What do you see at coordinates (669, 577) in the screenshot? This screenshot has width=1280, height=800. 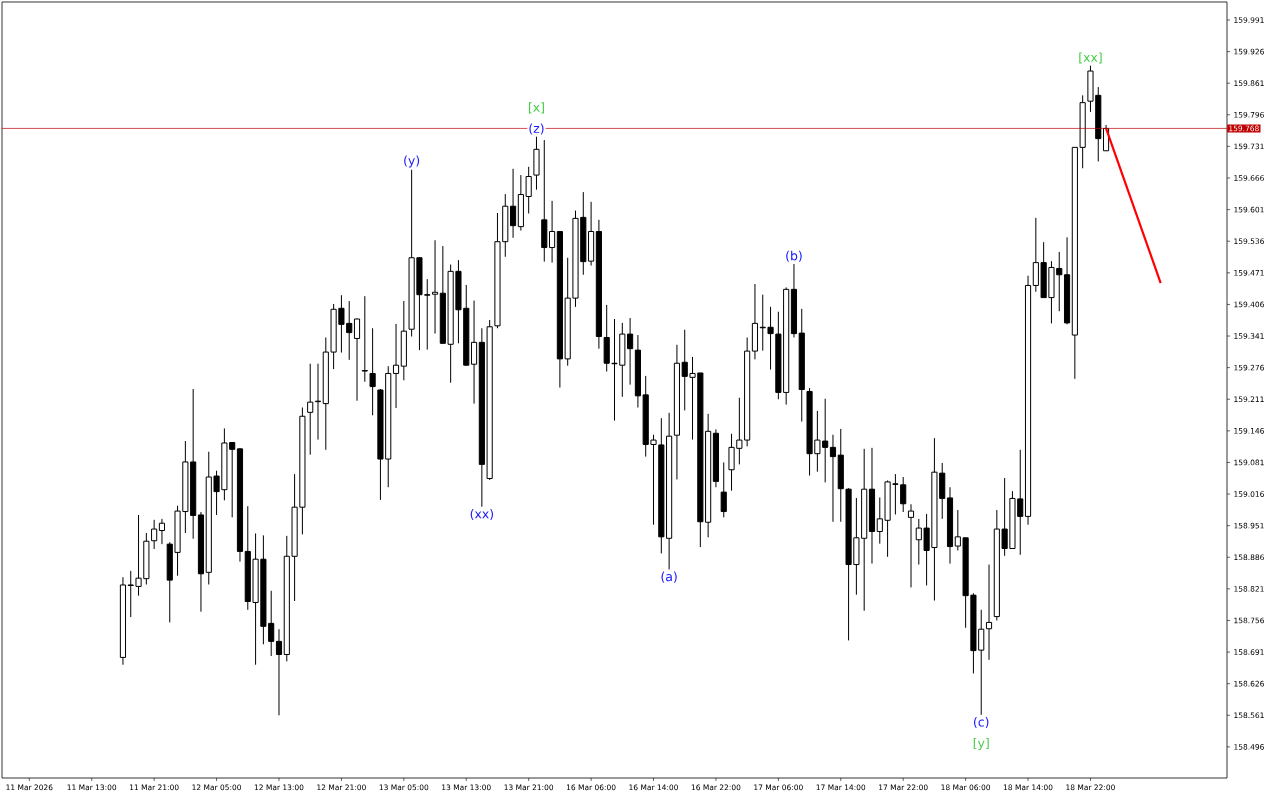 I see `annotation: (a)` at bounding box center [669, 577].